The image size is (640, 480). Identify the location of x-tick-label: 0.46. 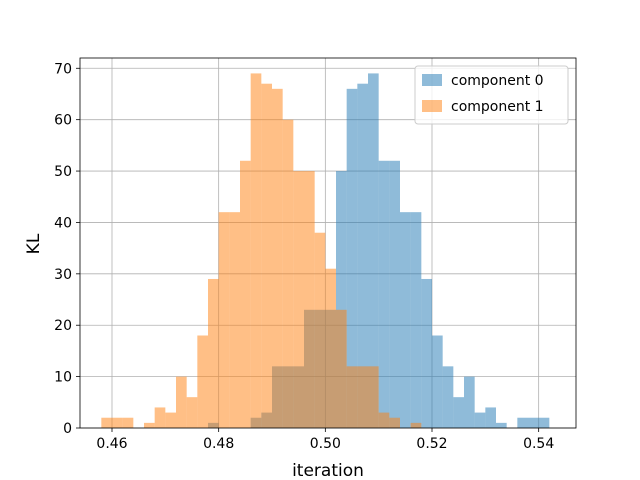
(111, 444).